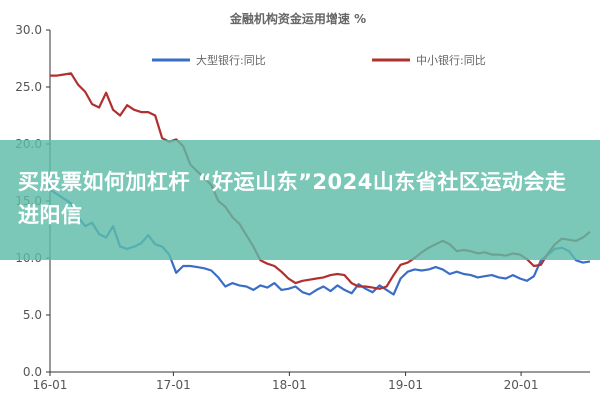 The width and height of the screenshot is (600, 405). What do you see at coordinates (292, 198) in the screenshot?
I see `headline-text: 买股票如何加杠杆 “好运山东”2024山东省社区运动会走进阳信` at bounding box center [292, 198].